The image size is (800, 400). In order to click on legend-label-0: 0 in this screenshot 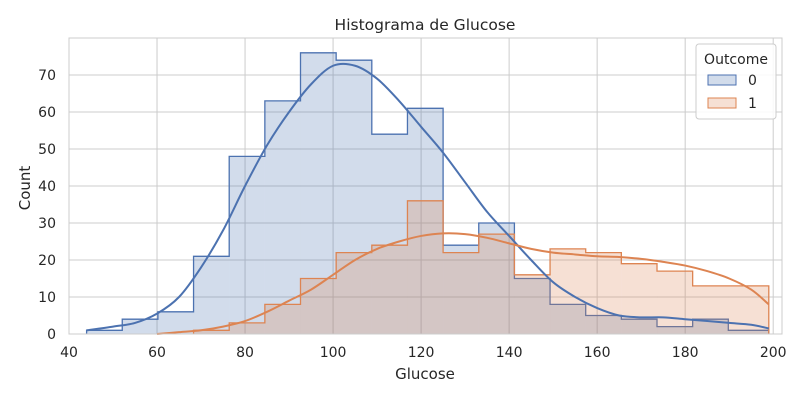, I will do `click(752, 81)`.